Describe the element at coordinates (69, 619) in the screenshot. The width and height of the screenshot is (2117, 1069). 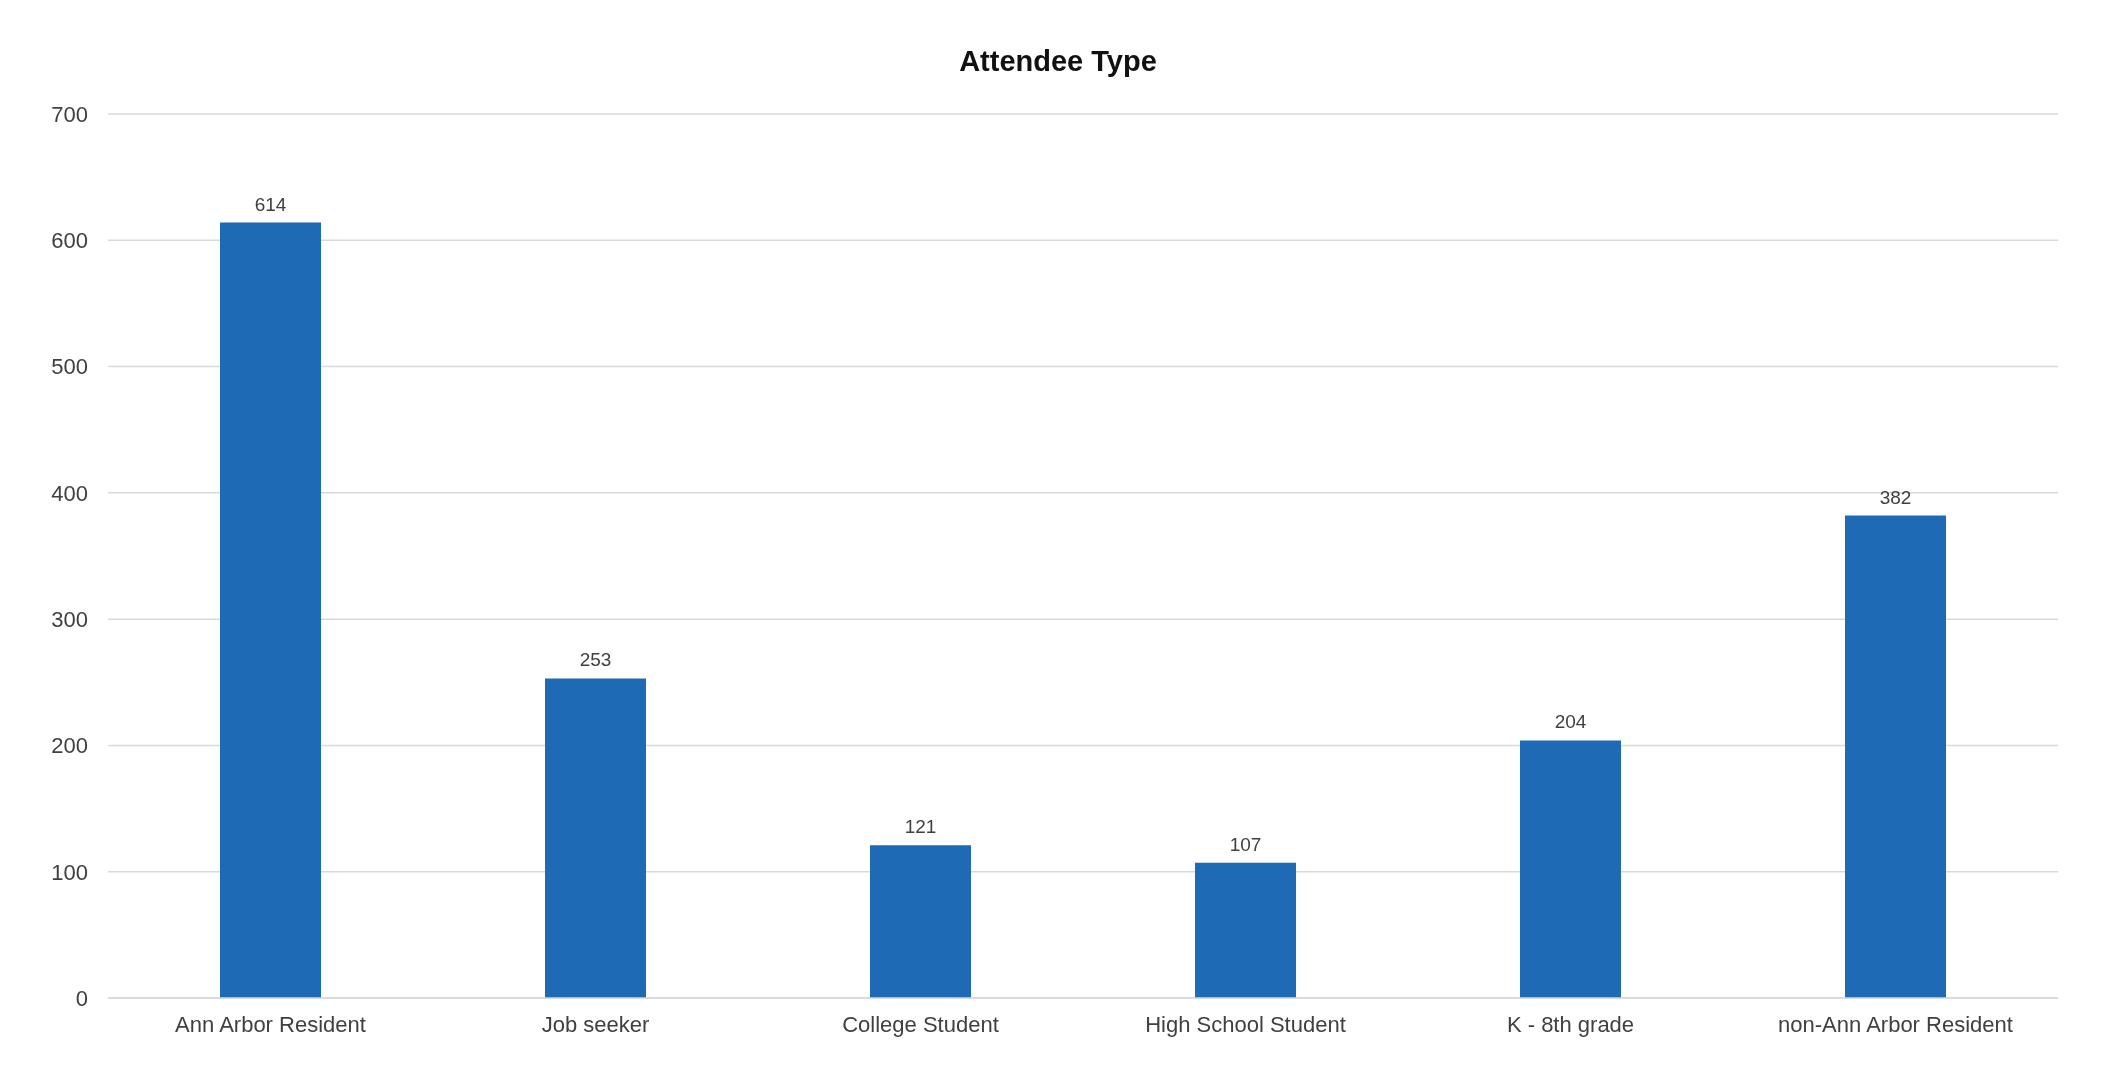
I see `y-tick-label: 300` at that location.